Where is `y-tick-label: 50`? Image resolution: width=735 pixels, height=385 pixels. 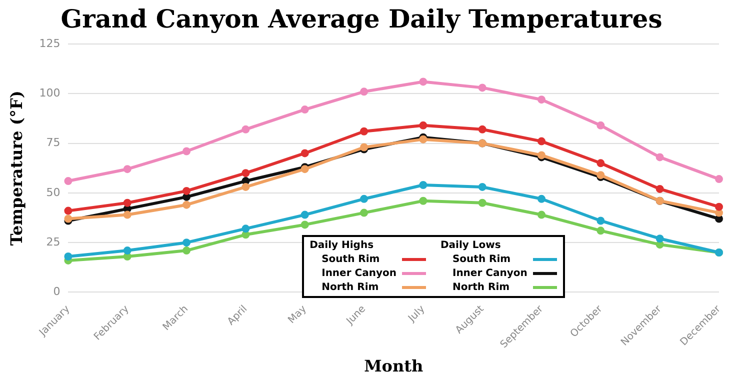
y-tick-label: 50 is located at coordinates (53, 192).